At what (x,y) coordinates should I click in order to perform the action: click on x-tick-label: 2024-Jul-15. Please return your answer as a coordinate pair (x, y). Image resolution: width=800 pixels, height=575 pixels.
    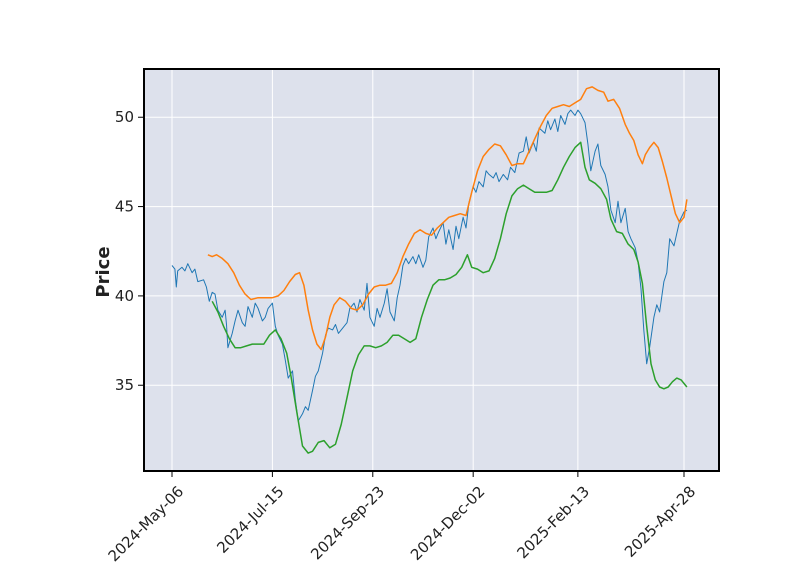
    Looking at the image, I should click on (250, 520).